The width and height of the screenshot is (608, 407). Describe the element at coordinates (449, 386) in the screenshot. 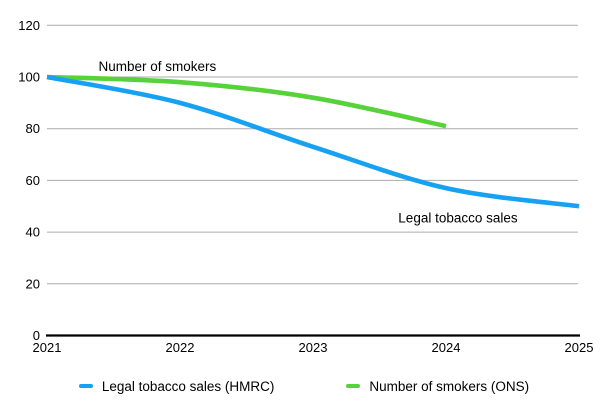

I see `legend-label-number-of-smokers: Number of smokers (ONS)` at that location.